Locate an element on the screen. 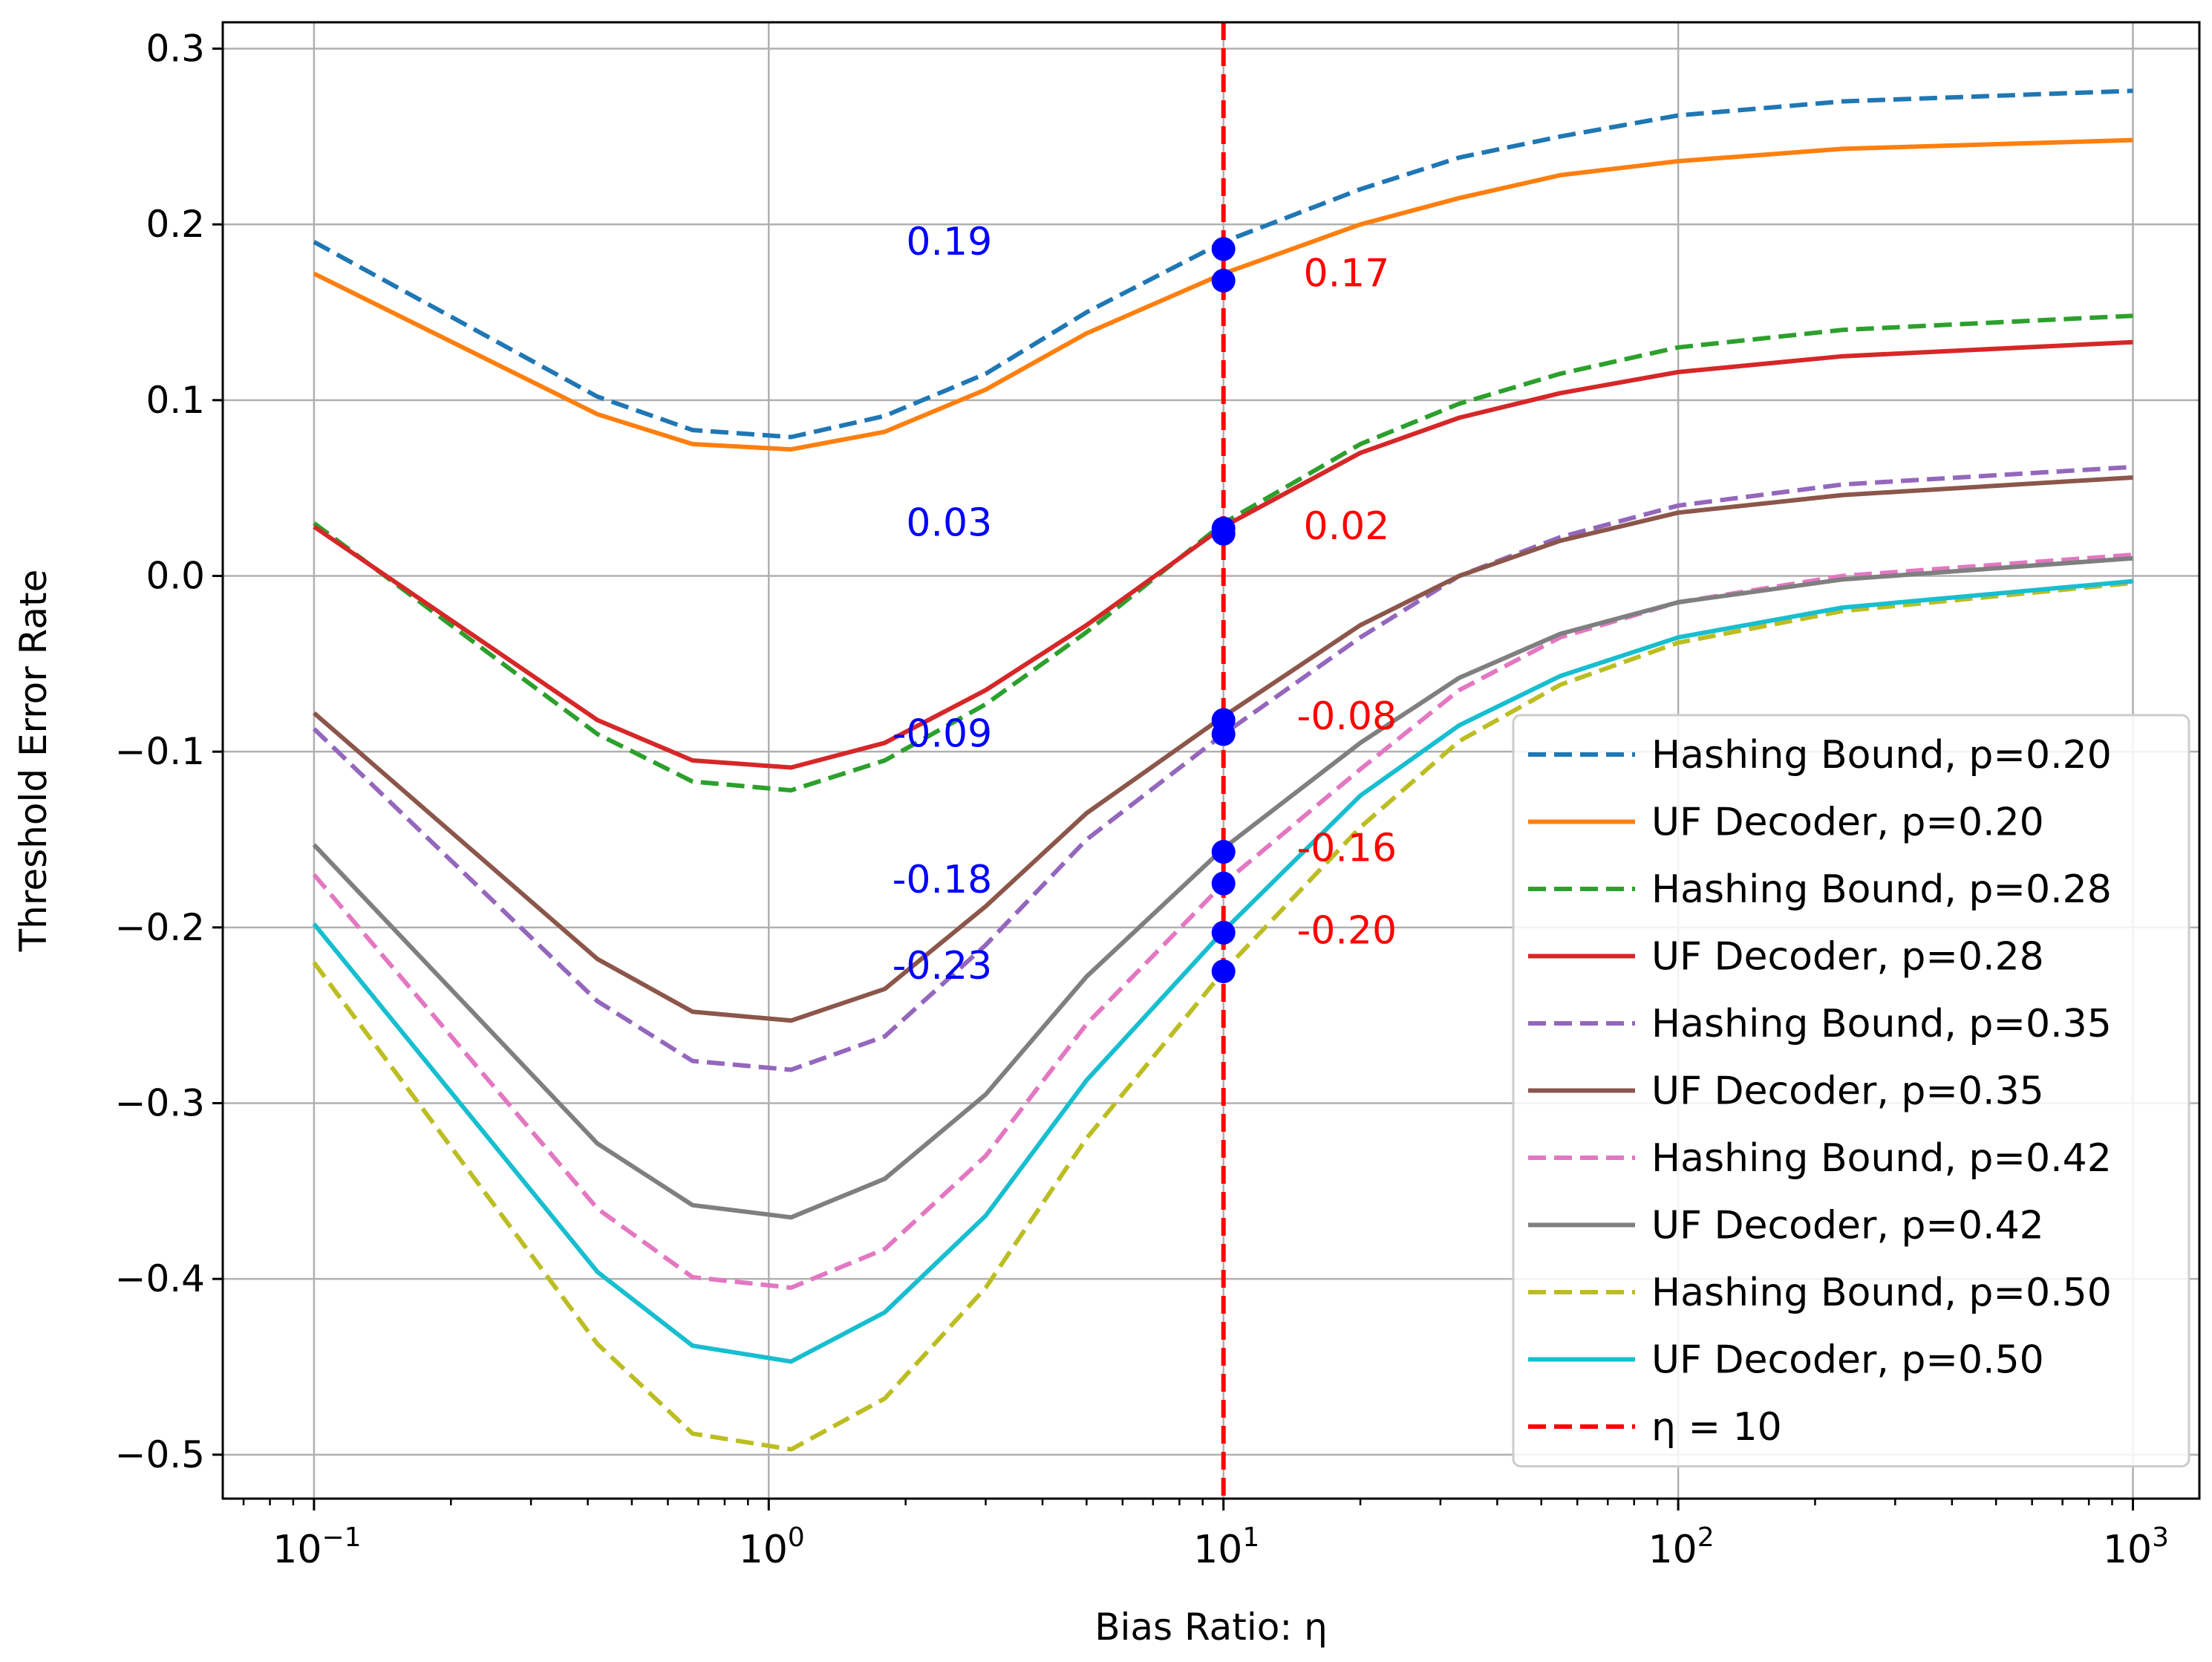  value-annotation: 0.03 is located at coordinates (949, 524).